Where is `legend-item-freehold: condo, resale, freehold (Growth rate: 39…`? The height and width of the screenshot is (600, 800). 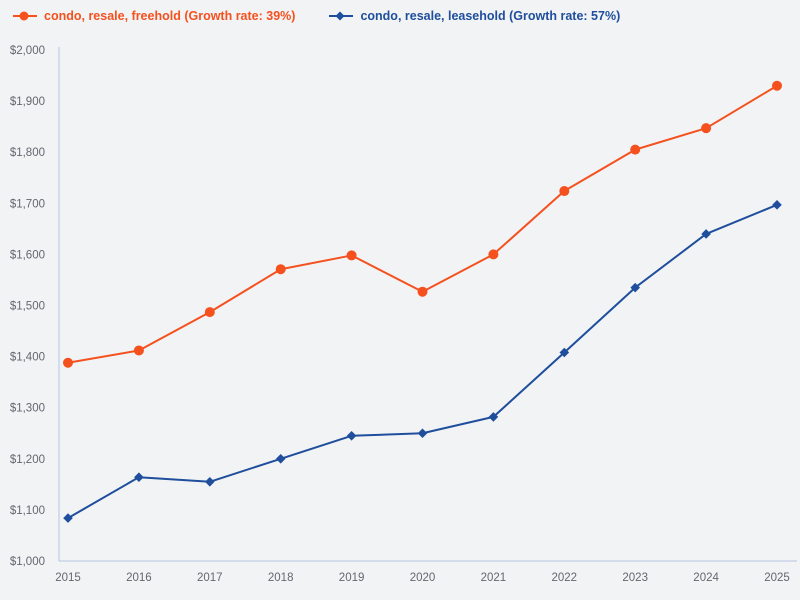
legend-item-freehold: condo, resale, freehold (Growth rate: 39… is located at coordinates (154, 16).